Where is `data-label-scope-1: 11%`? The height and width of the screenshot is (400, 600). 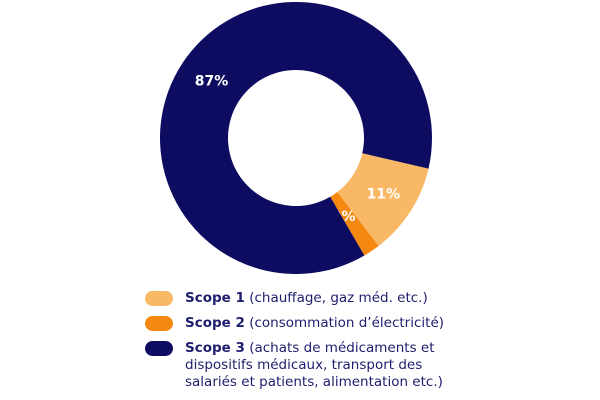
data-label-scope-1: 11% is located at coordinates (384, 194).